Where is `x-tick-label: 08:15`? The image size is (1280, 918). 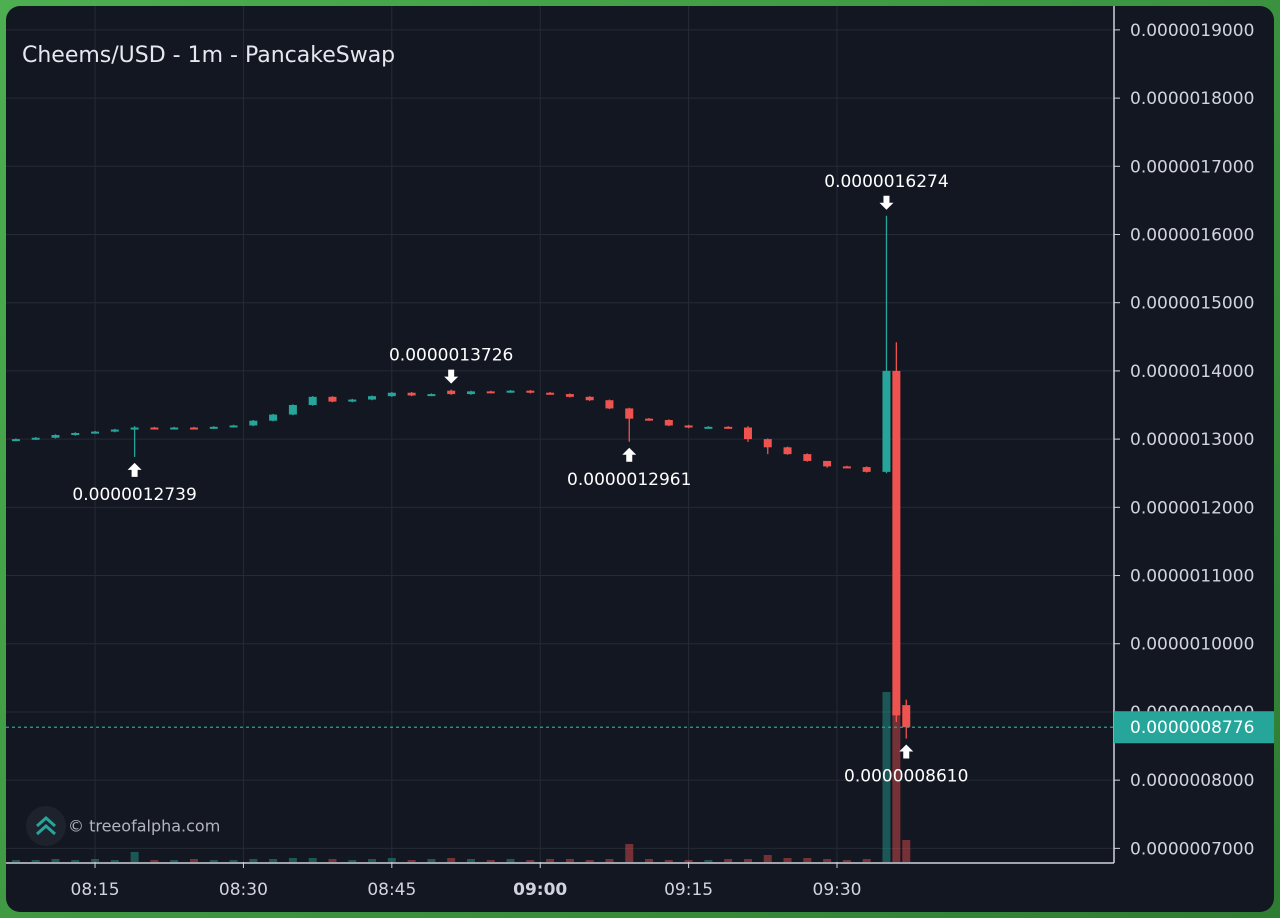
x-tick-label: 08:15 is located at coordinates (95, 890).